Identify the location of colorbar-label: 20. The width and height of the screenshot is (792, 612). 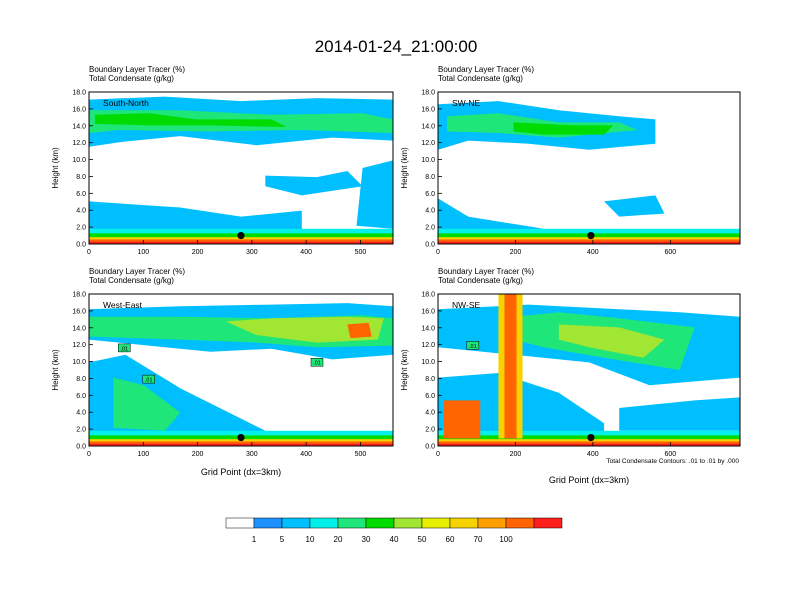
(338, 539).